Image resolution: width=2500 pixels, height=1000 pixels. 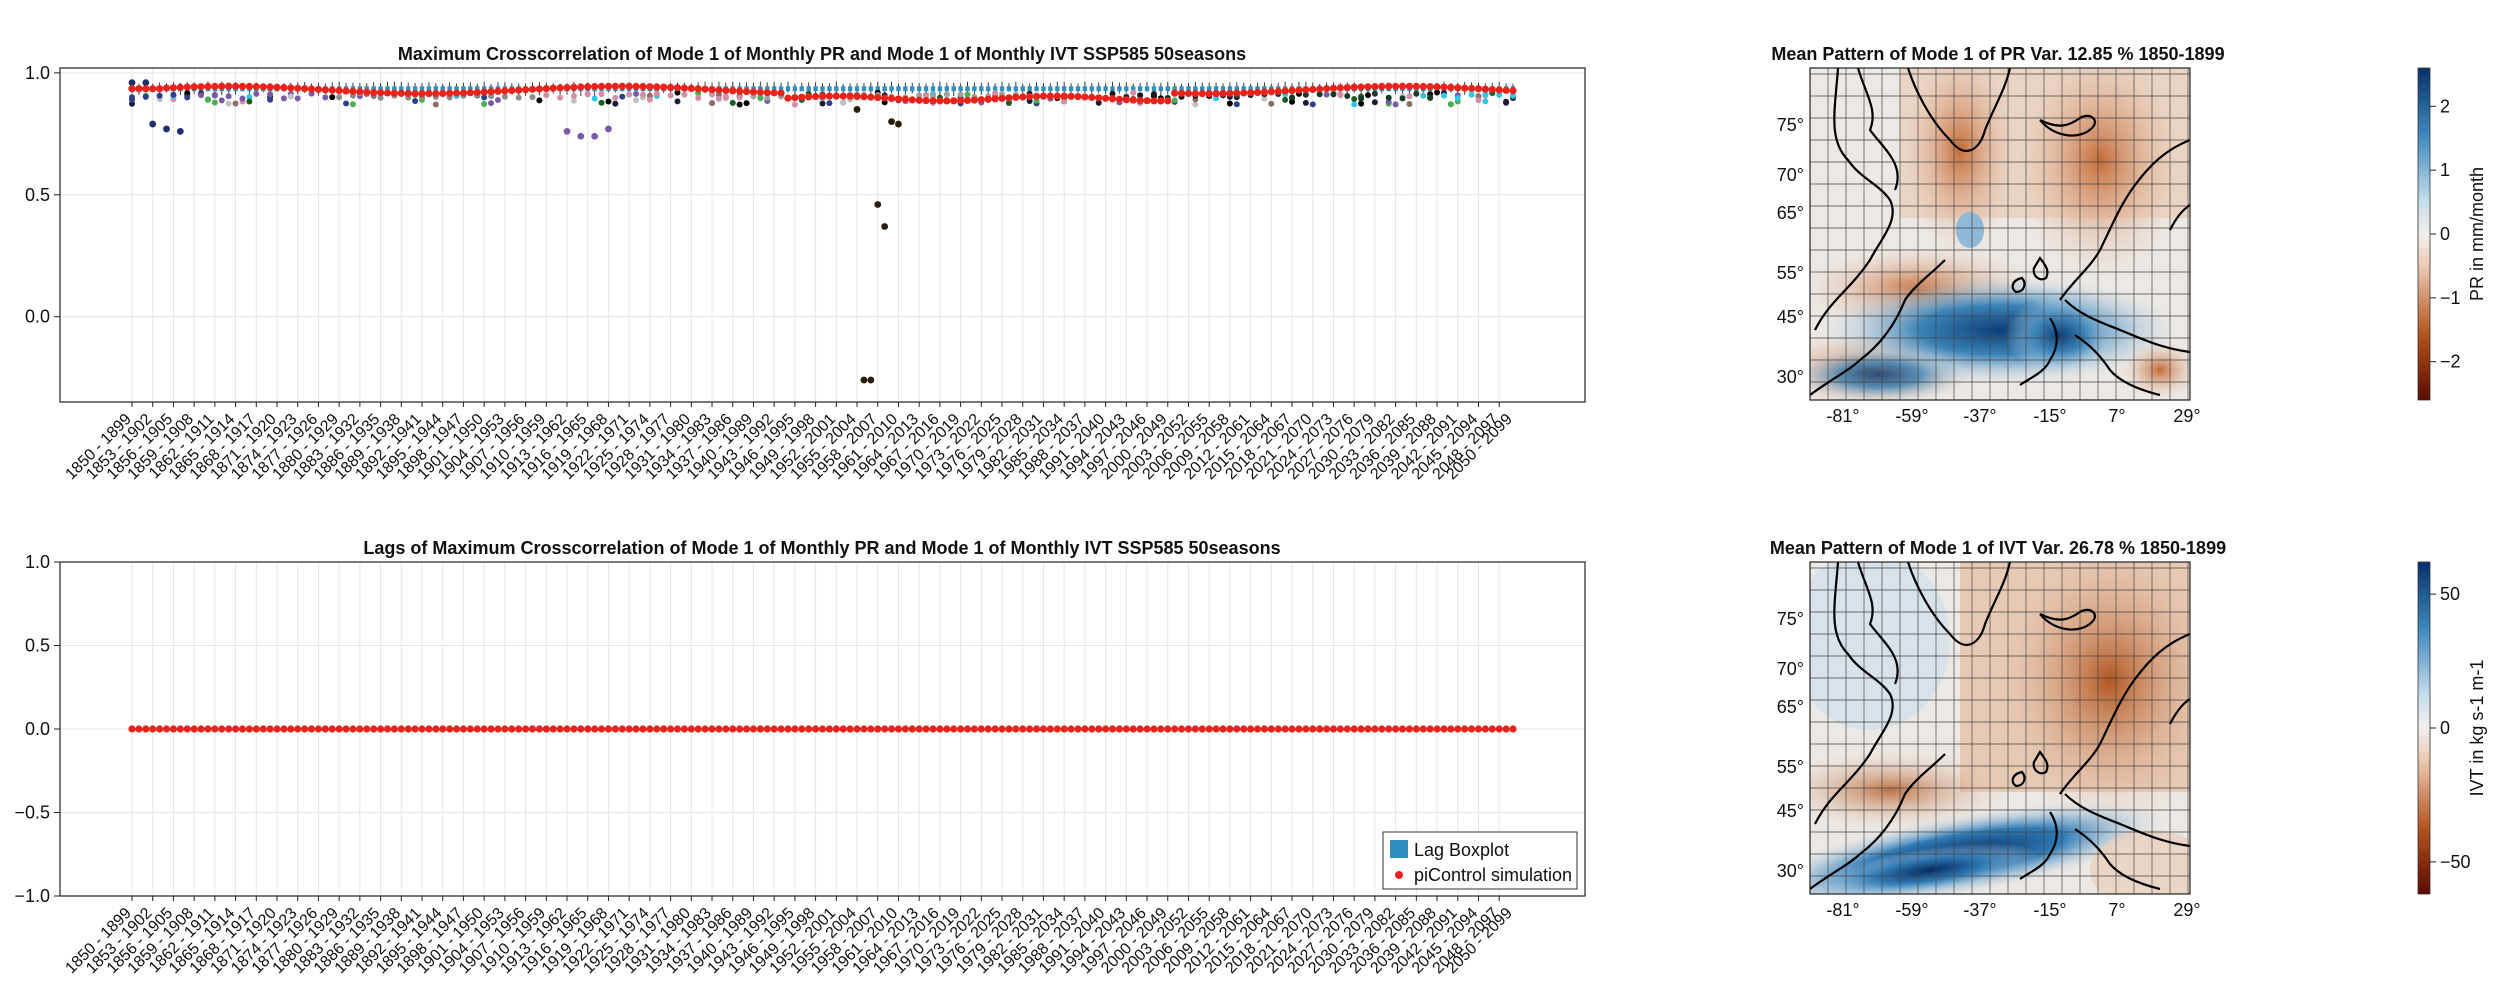 I want to click on lon-tick-label: 7°, so click(x=2116, y=910).